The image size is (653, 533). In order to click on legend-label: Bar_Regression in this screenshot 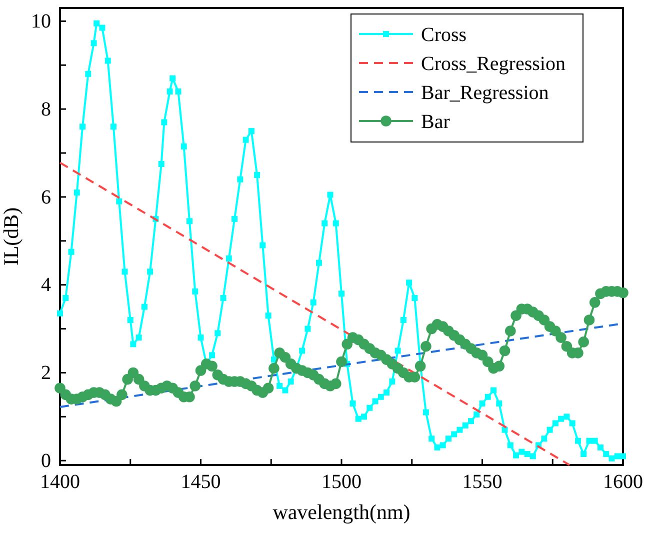, I will do `click(485, 93)`.